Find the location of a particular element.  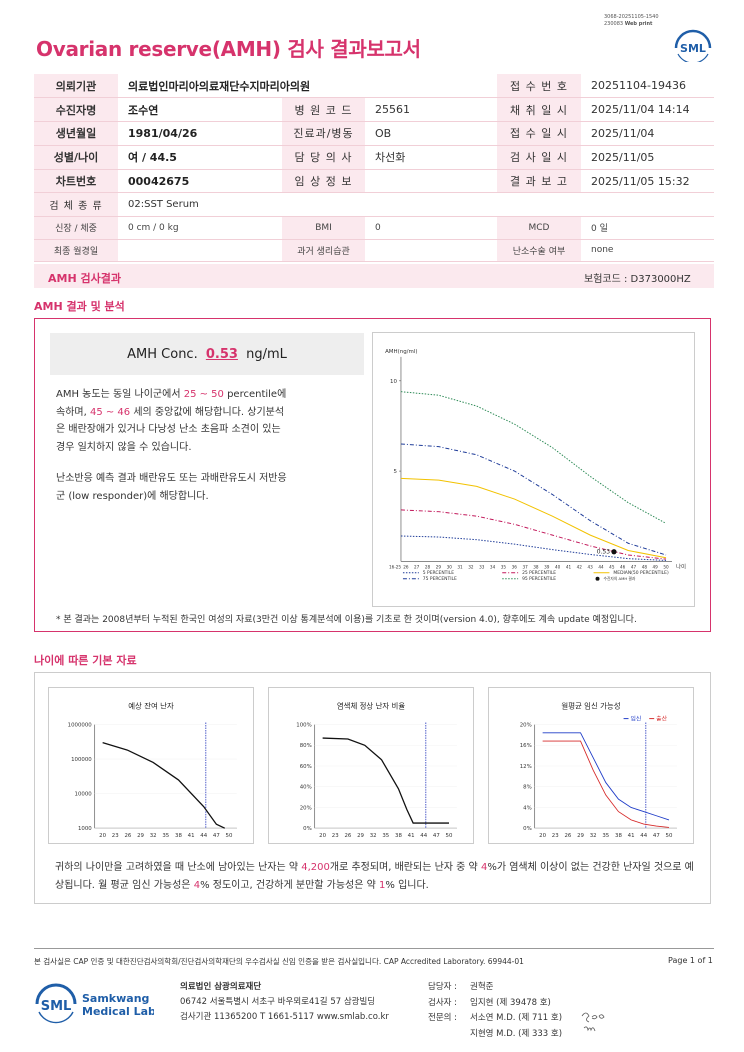

mc2-ytick-label: 60% is located at coordinates (306, 767).